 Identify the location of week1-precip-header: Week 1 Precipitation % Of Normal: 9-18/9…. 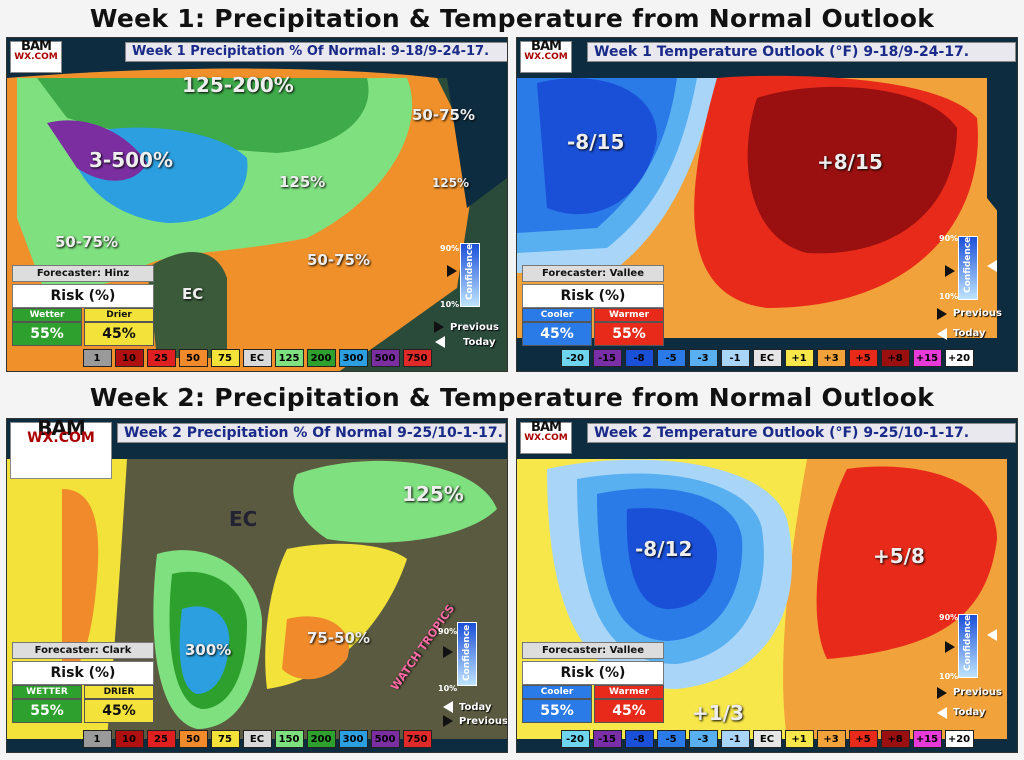
(316, 52).